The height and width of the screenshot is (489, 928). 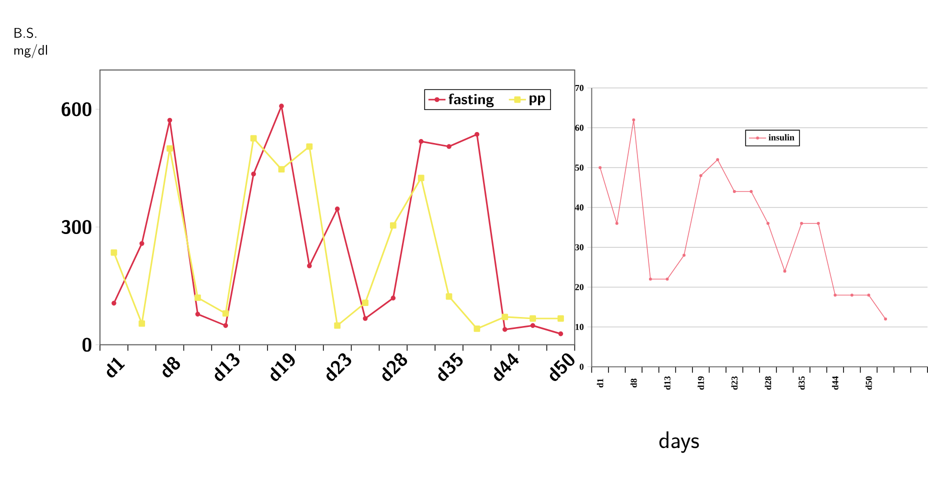 What do you see at coordinates (30, 43) in the screenshot?
I see `y-axis-title: B.S. mg/dl` at bounding box center [30, 43].